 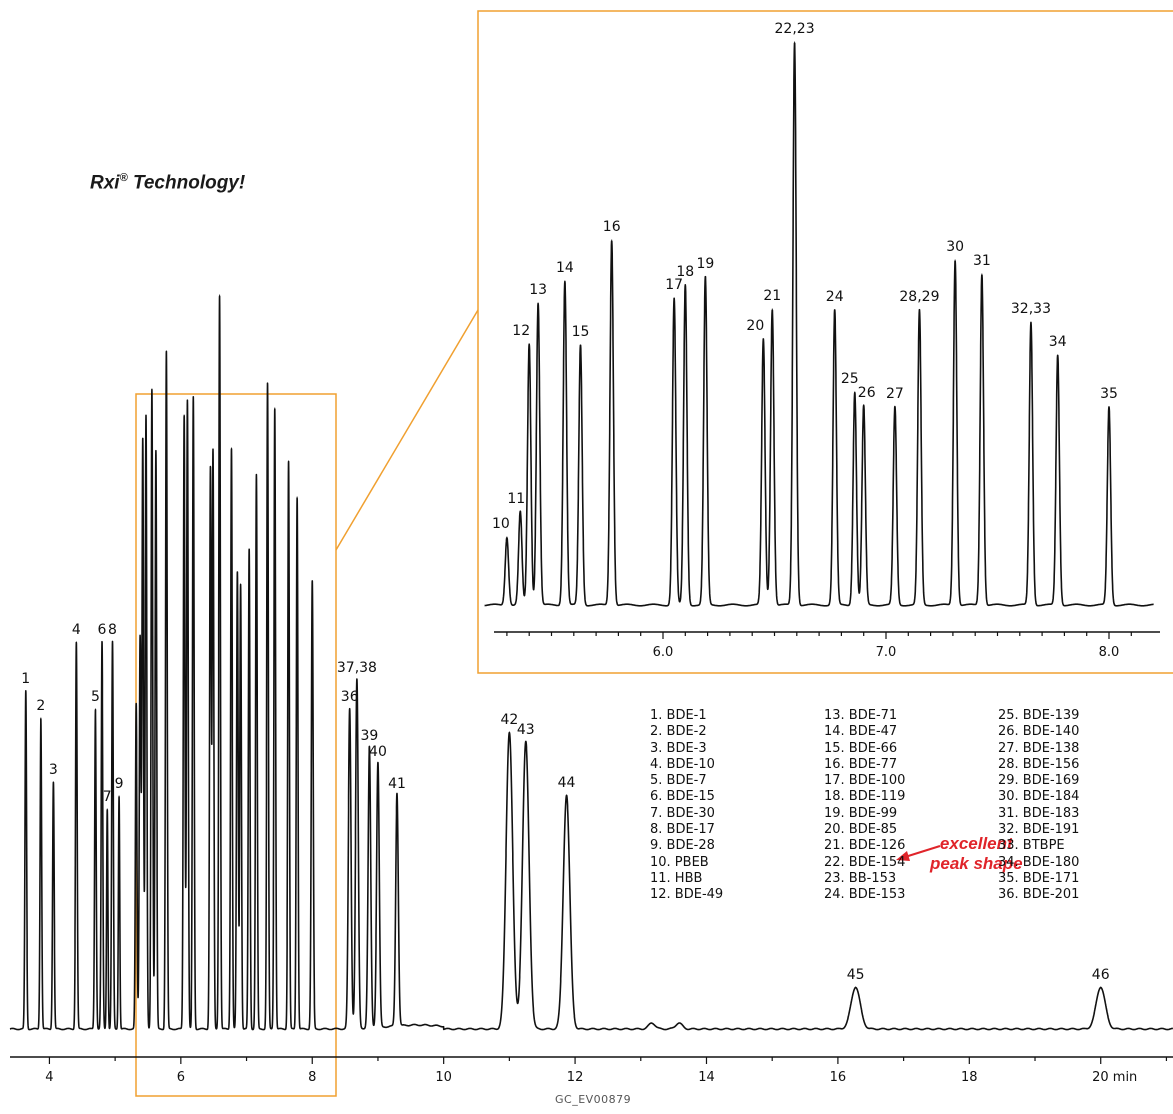 I want to click on main-tick-label: 12, so click(x=575, y=1077).